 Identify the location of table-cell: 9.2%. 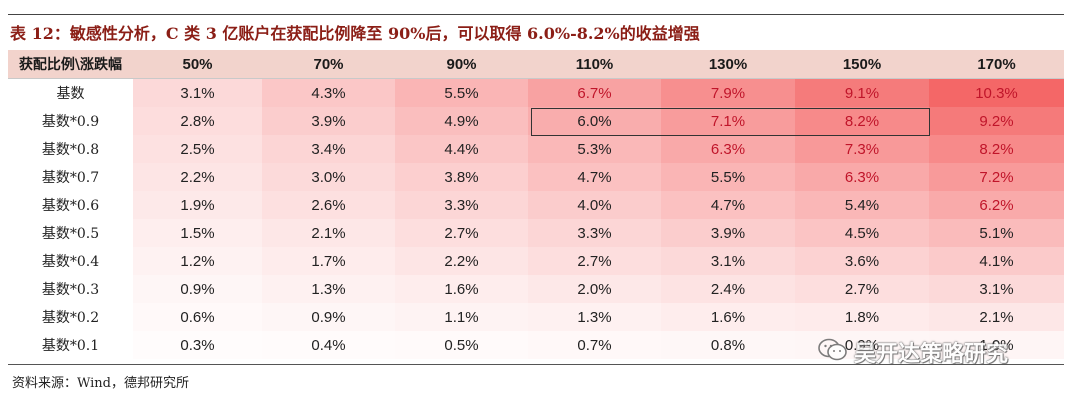
(996, 121).